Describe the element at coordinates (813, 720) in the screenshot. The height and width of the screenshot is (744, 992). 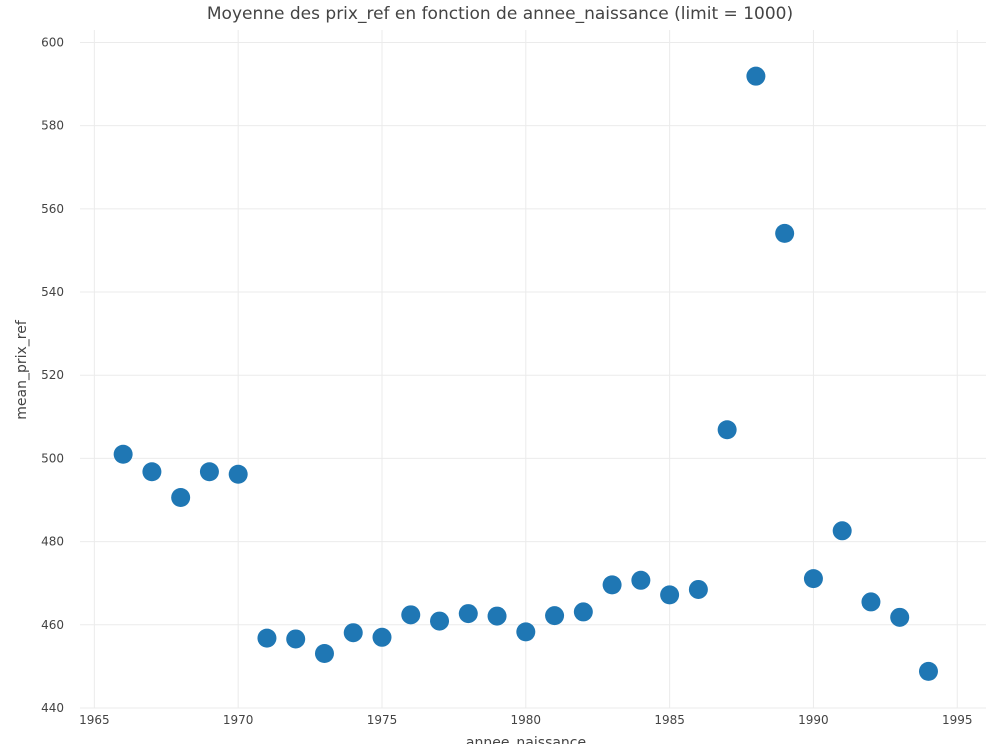
I see `x-tick-label: 1990` at that location.